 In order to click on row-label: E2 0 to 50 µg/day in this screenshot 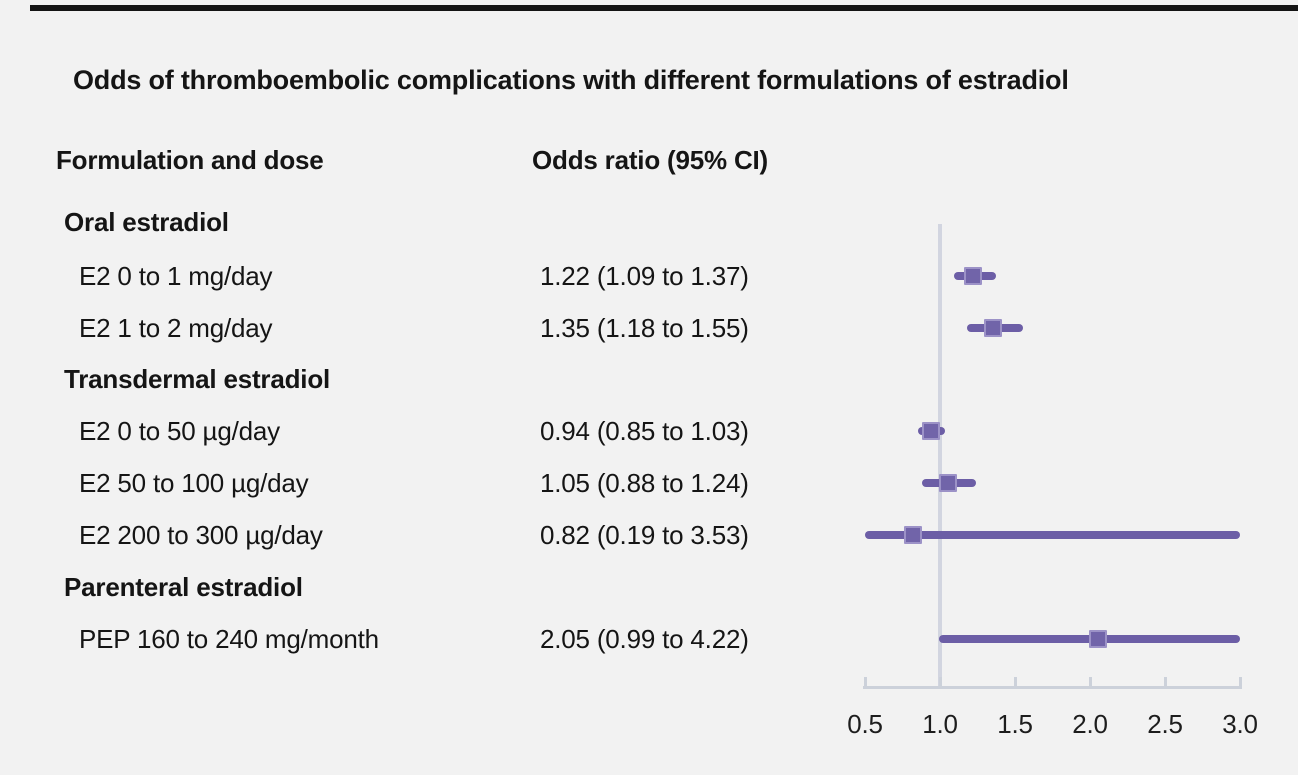, I will do `click(179, 431)`.